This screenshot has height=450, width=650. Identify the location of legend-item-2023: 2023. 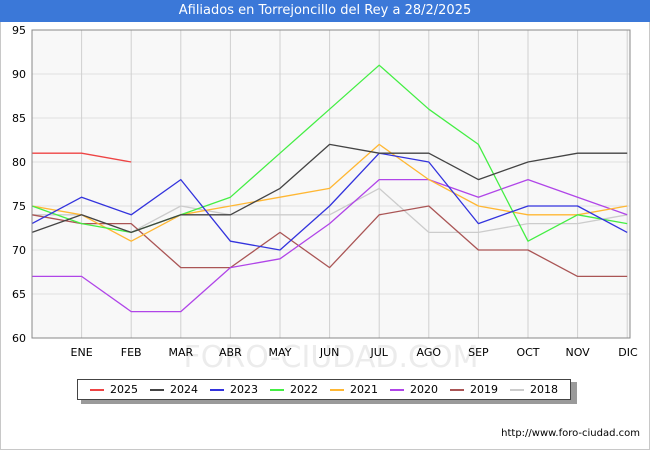
(234, 389).